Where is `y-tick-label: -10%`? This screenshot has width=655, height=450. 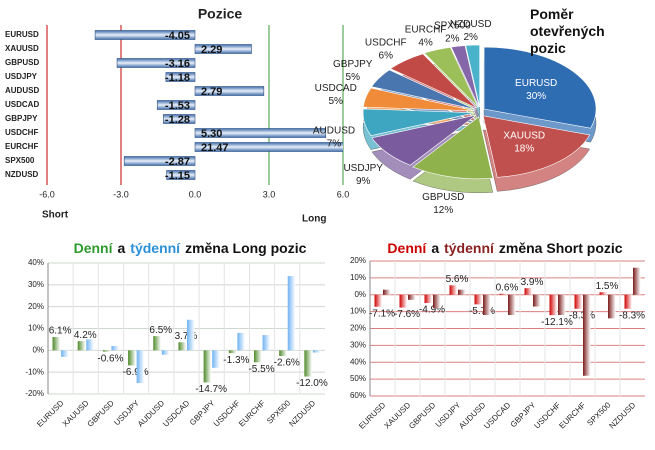
y-tick-label: -10% is located at coordinates (34, 371).